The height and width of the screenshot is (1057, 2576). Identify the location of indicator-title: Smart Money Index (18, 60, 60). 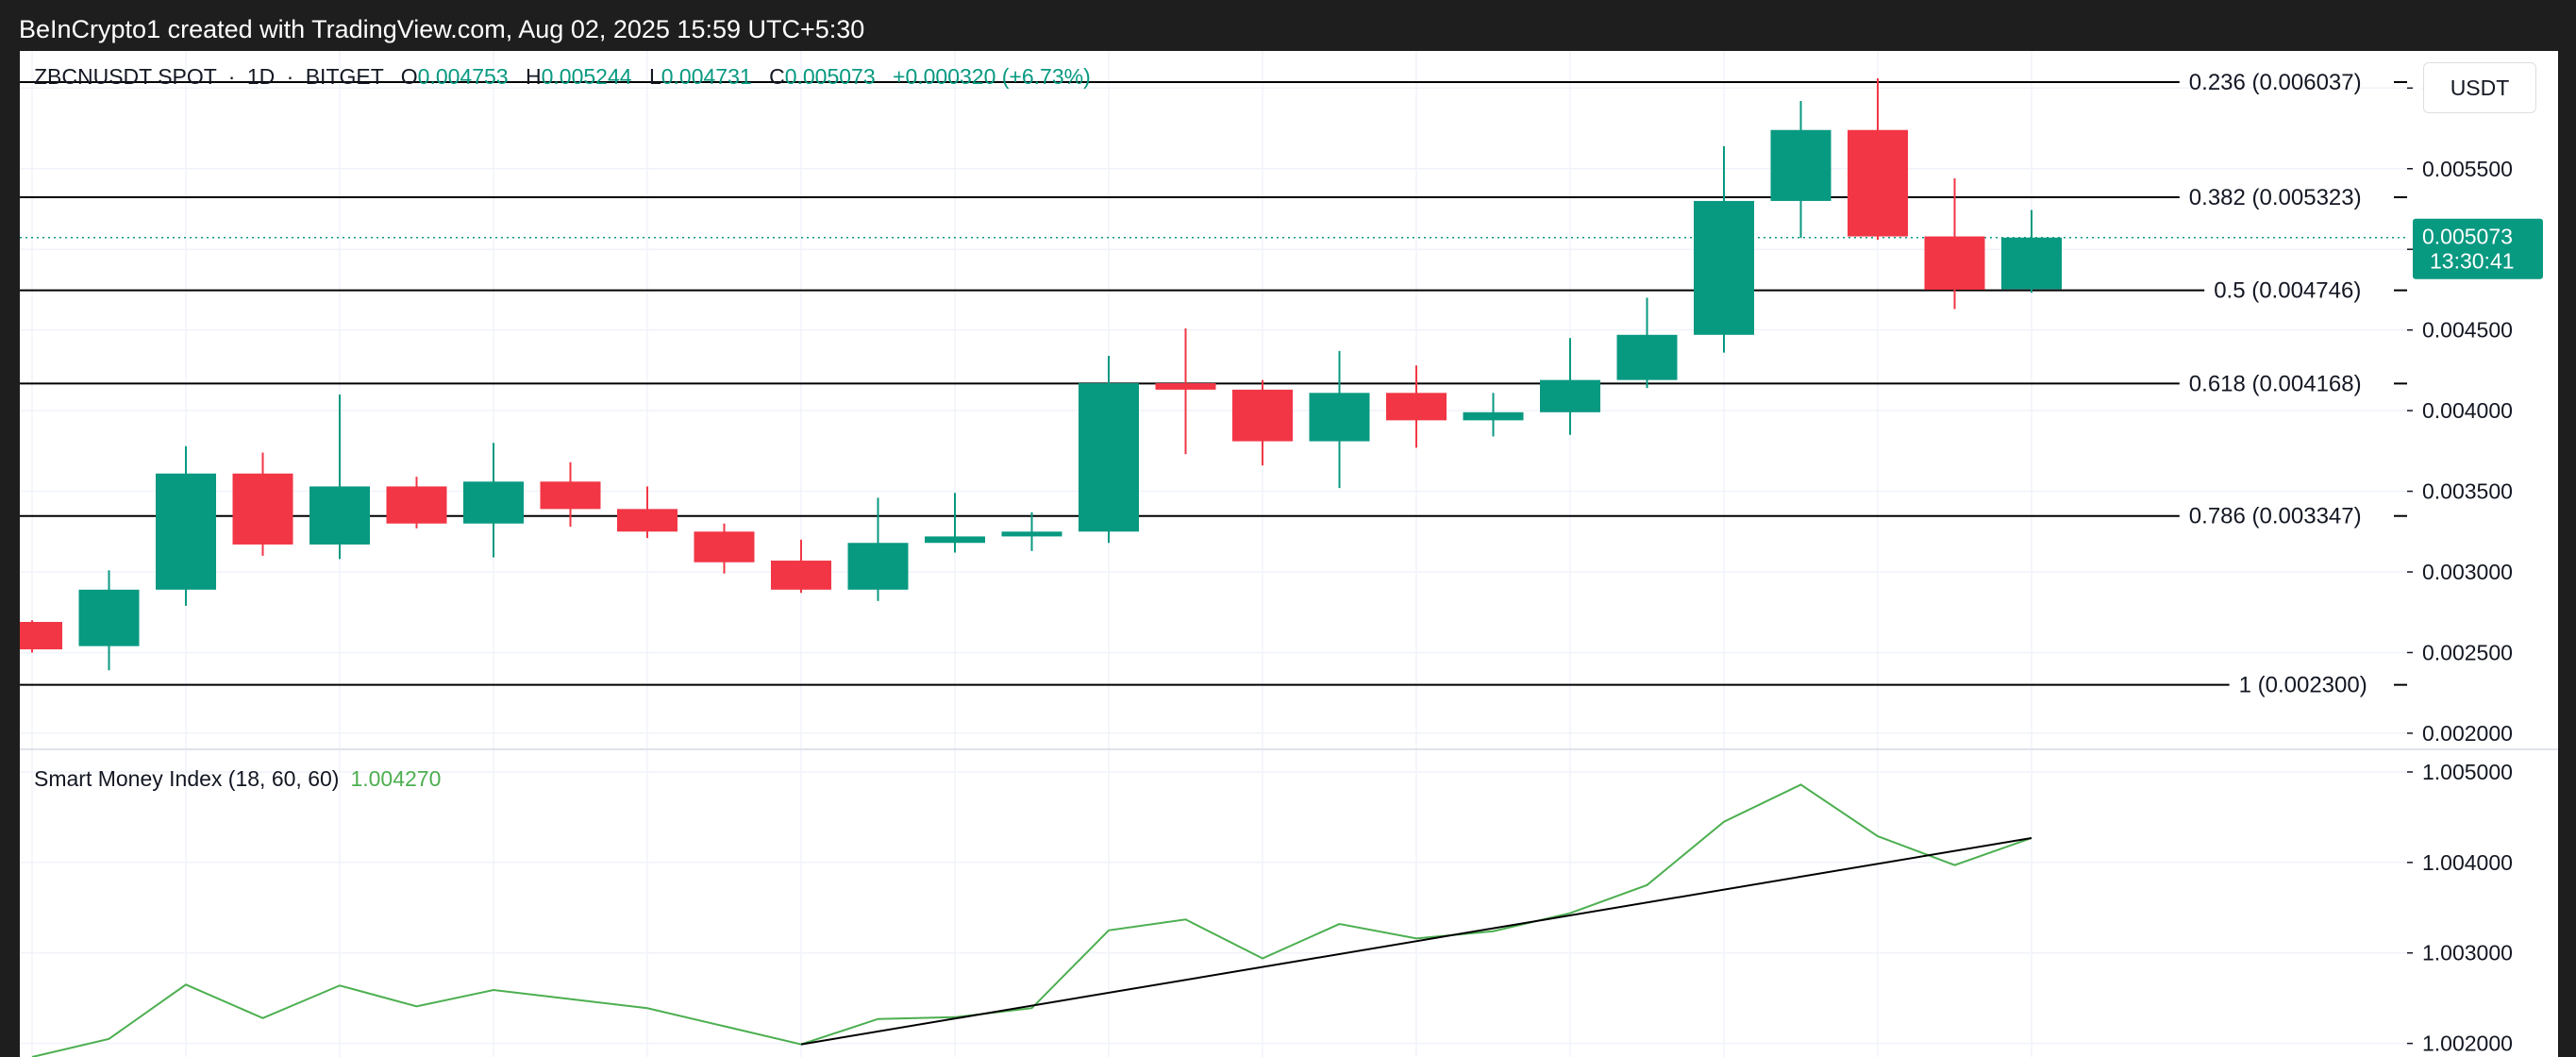
(187, 779).